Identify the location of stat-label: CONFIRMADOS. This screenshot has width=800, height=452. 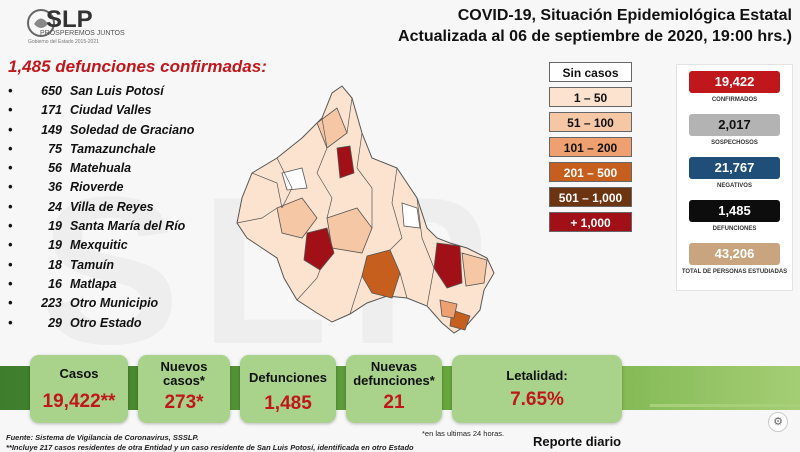
(734, 100).